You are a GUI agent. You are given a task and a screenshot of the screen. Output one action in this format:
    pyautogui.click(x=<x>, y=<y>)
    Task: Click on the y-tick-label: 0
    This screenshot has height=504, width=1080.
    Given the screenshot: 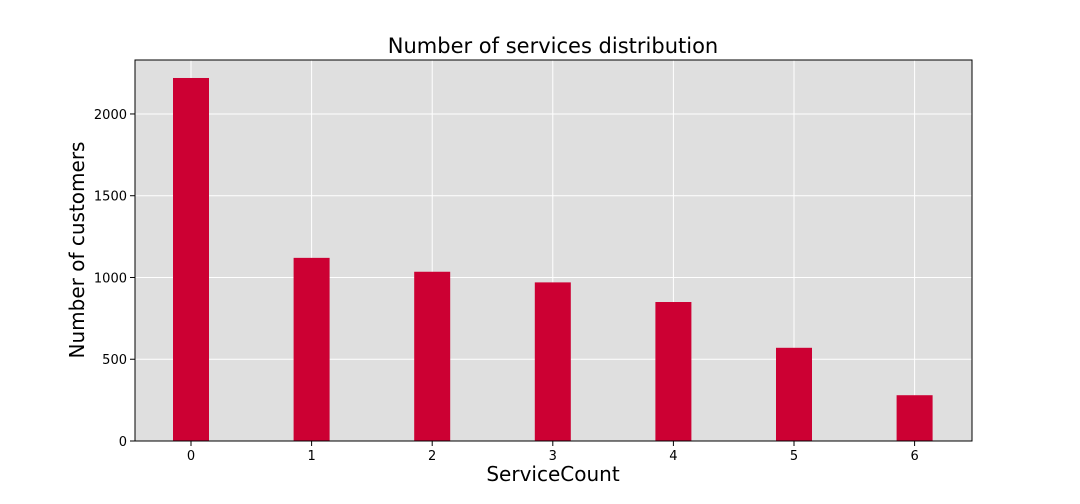 What is the action you would take?
    pyautogui.click(x=123, y=442)
    